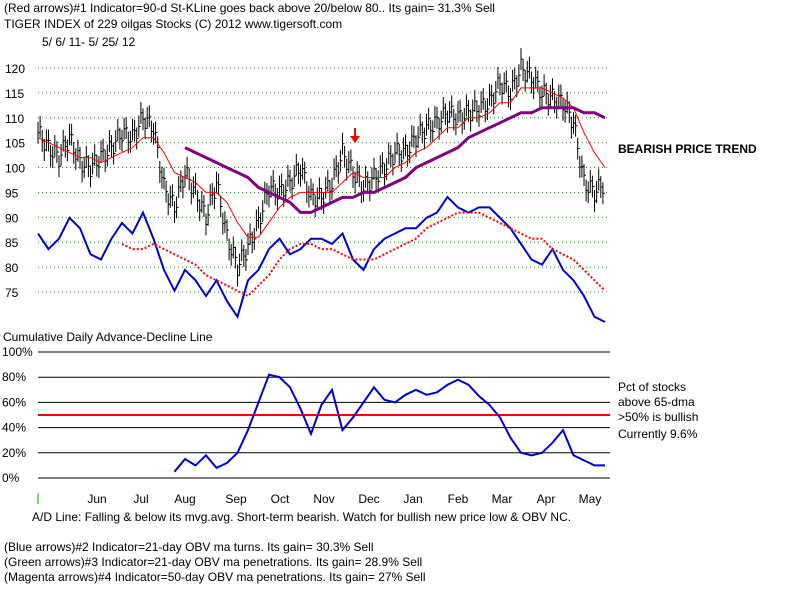 Image resolution: width=800 pixels, height=600 pixels. What do you see at coordinates (14, 402) in the screenshot?
I see `ad-y-tick: 60%` at bounding box center [14, 402].